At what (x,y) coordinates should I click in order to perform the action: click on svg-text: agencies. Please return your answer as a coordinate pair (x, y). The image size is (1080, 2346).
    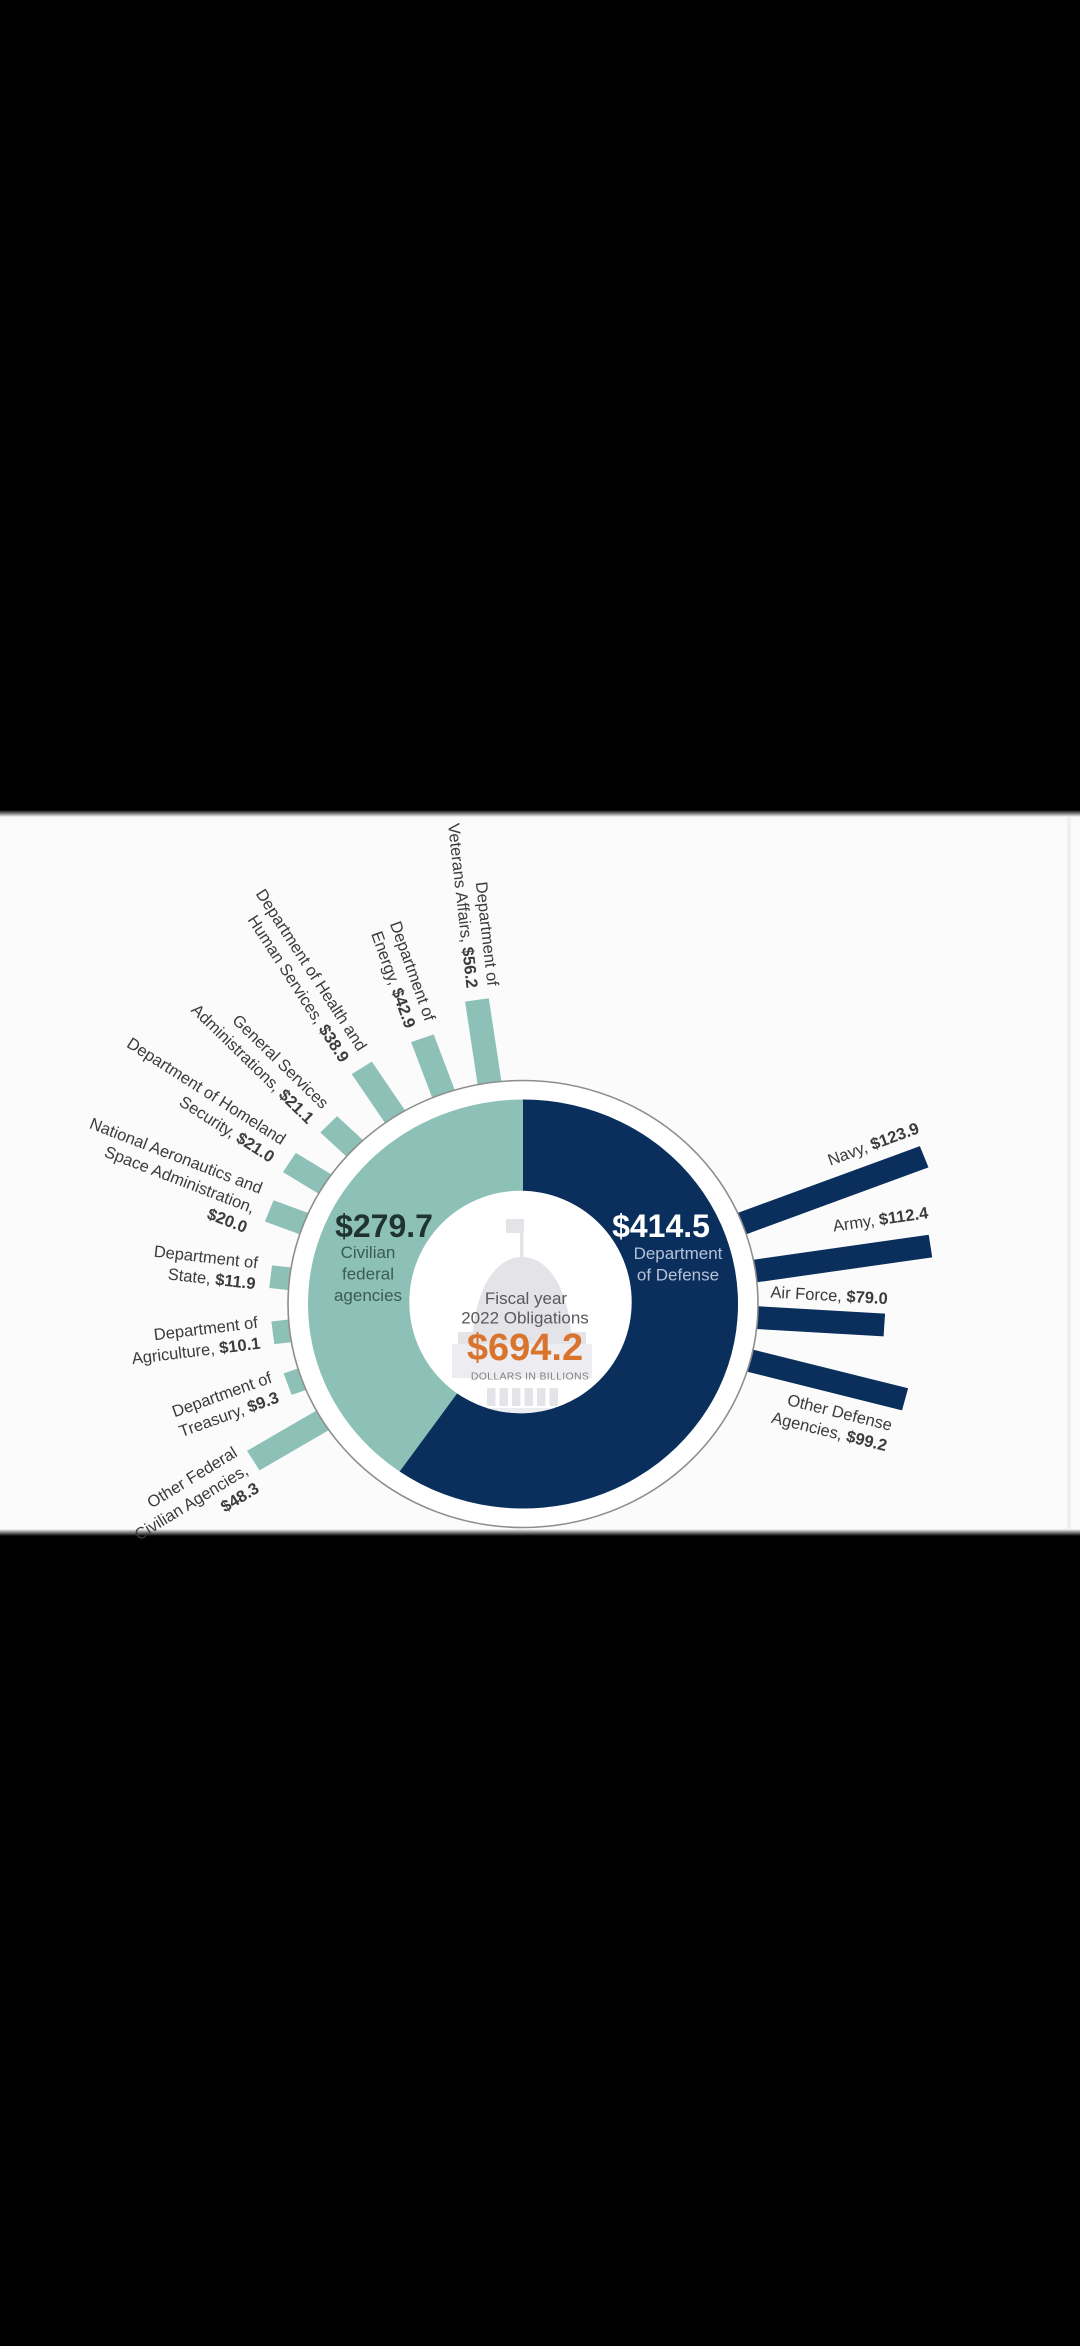
    Looking at the image, I should click on (368, 1295).